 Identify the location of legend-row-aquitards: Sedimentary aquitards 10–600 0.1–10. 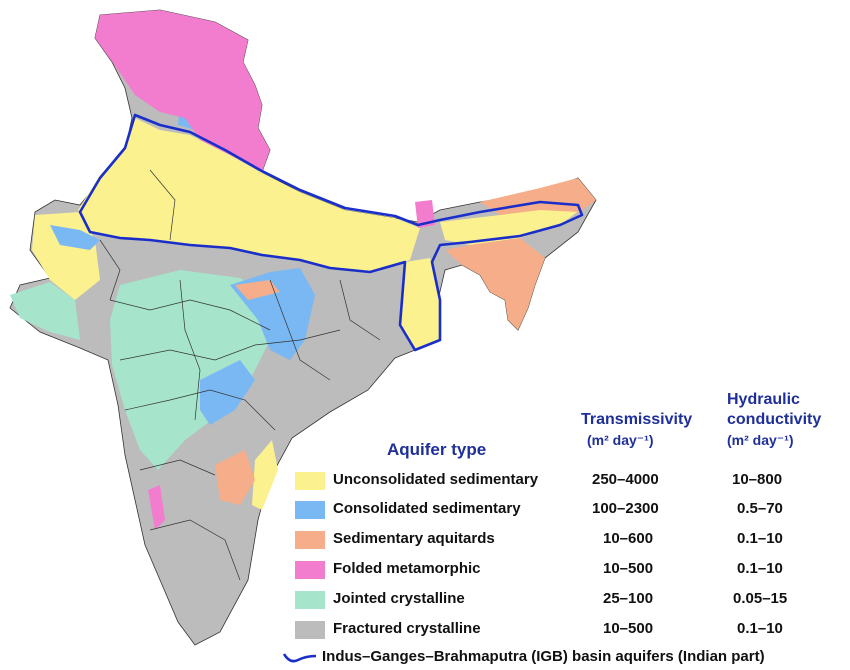
(565, 540).